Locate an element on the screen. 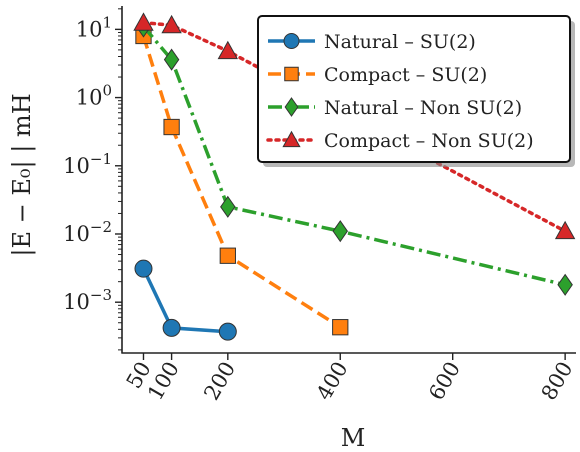  x-tick-label: 200 is located at coordinates (219, 381).